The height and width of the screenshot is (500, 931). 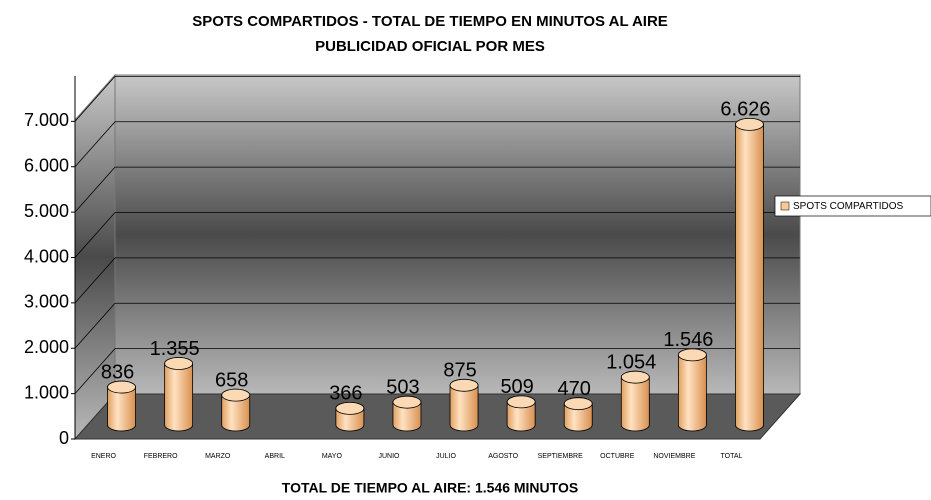 I want to click on data-label: 503, so click(x=402, y=387).